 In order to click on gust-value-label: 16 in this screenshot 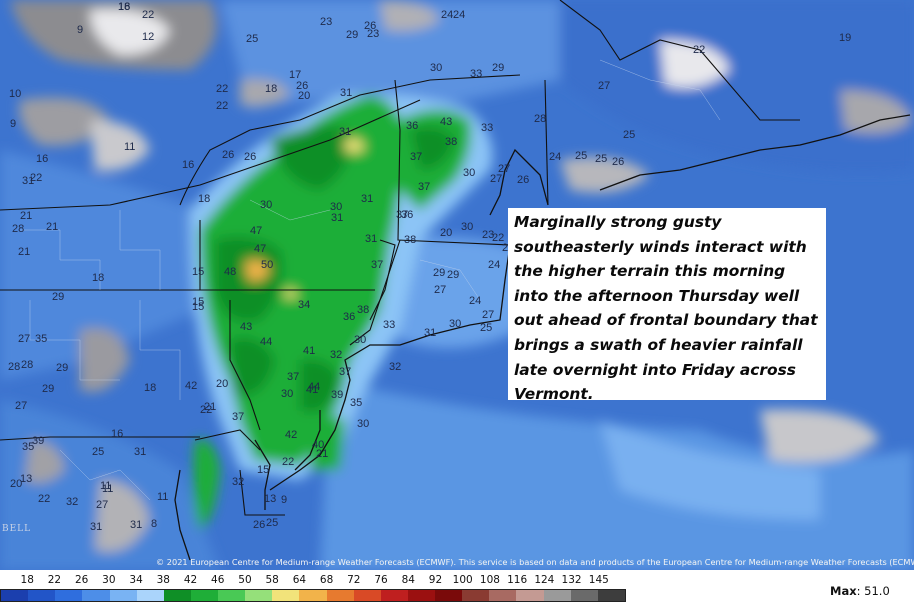, I will do `click(42, 159)`.